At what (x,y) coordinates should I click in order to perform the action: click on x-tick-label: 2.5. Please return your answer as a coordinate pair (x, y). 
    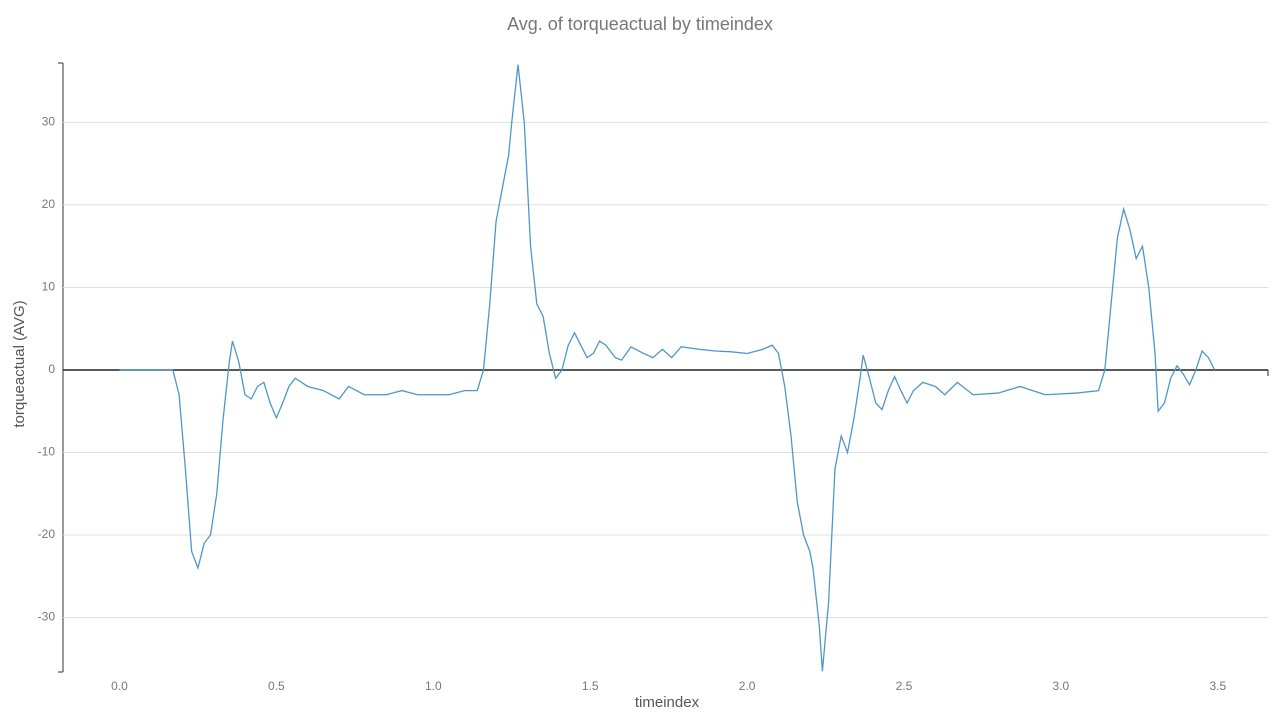
    Looking at the image, I should click on (904, 686).